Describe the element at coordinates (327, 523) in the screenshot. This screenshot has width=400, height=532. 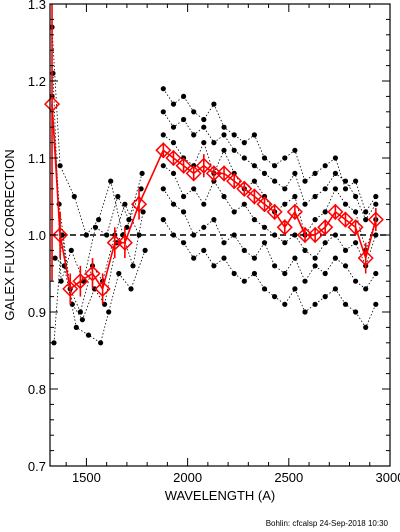
I see `footer-credit: Bohlin: cfcalsp 24-Sep-2018 10:30` at that location.